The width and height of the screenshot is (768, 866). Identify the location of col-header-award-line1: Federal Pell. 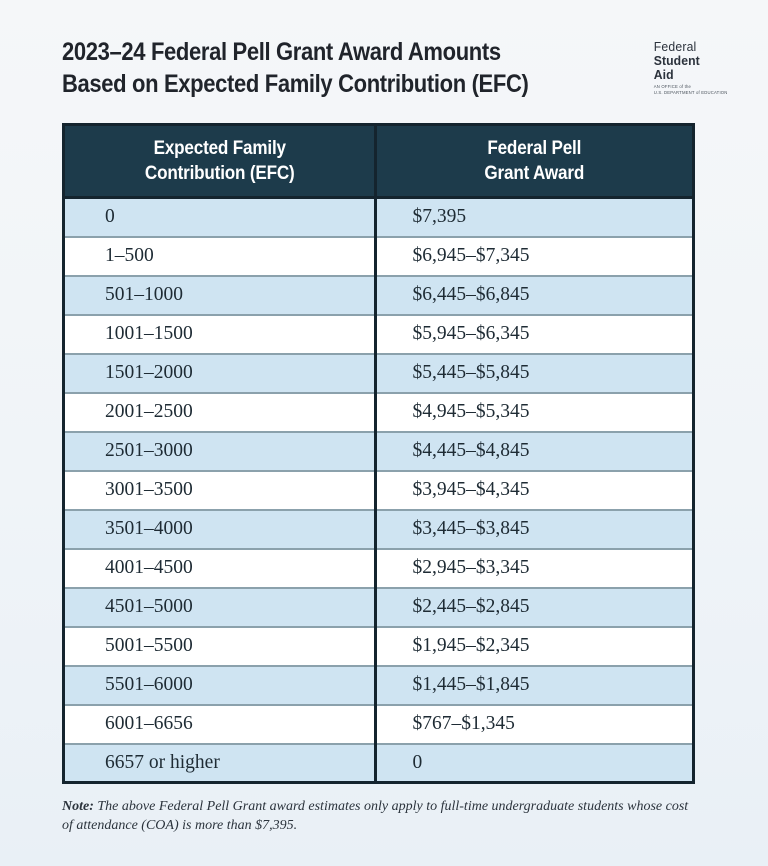
(534, 148).